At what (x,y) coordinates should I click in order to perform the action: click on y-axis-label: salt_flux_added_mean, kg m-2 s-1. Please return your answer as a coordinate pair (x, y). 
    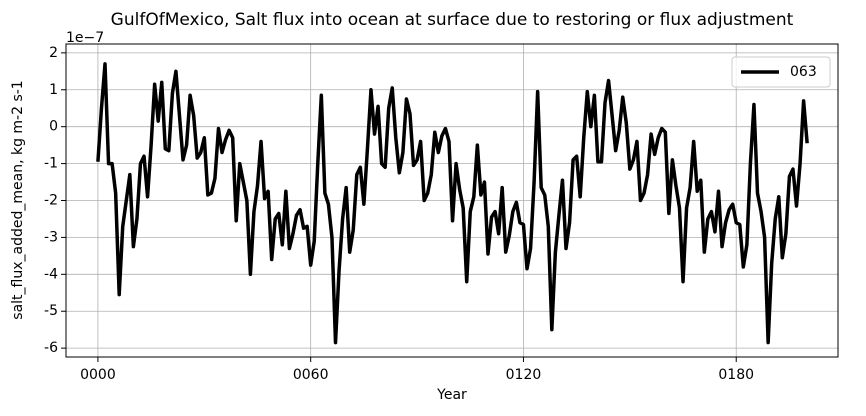
    Looking at the image, I should click on (18, 199).